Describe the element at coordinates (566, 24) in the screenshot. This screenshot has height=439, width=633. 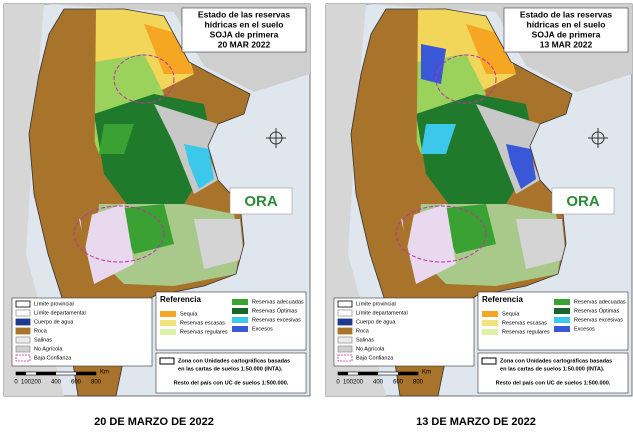
I see `title-line: hídricas en el suelo` at that location.